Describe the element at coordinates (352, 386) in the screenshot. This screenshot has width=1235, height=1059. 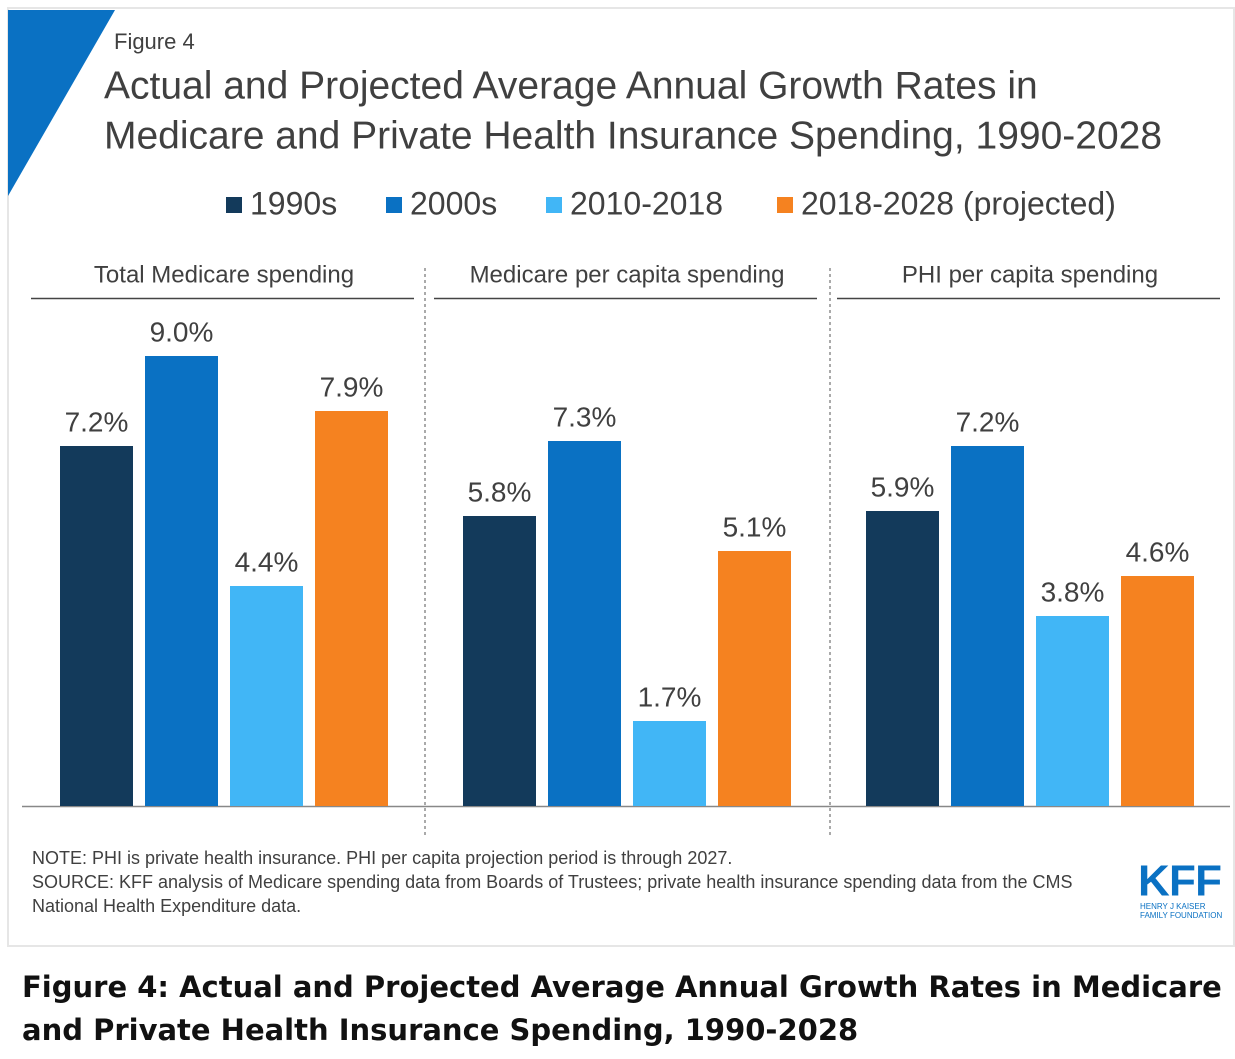
I see `value-label: 7.9%` at that location.